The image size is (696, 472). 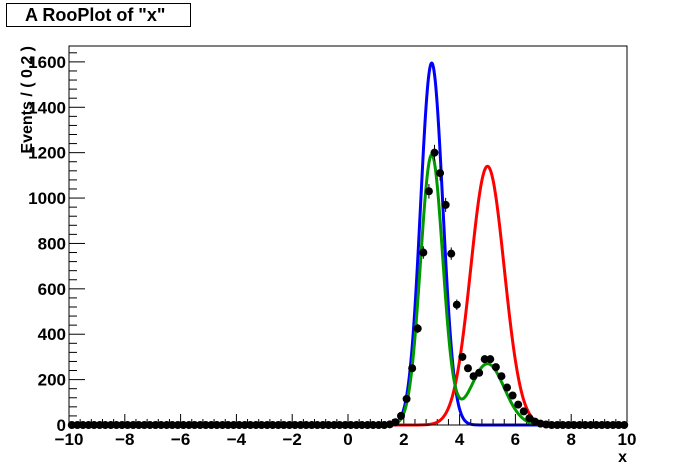 I want to click on x-tick-label: −6, so click(x=180, y=439).